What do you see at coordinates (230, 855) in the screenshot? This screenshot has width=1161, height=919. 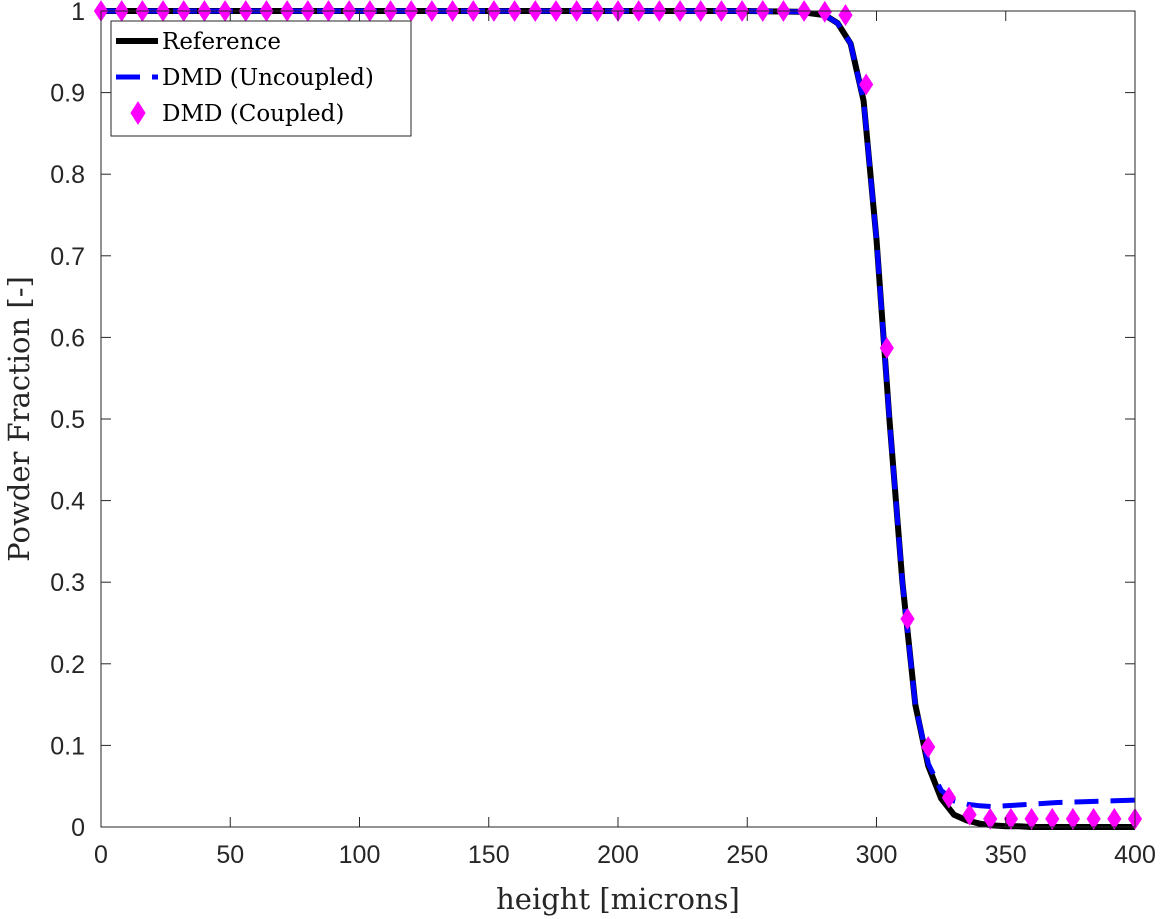 I see `x-tick-label: 50` at bounding box center [230, 855].